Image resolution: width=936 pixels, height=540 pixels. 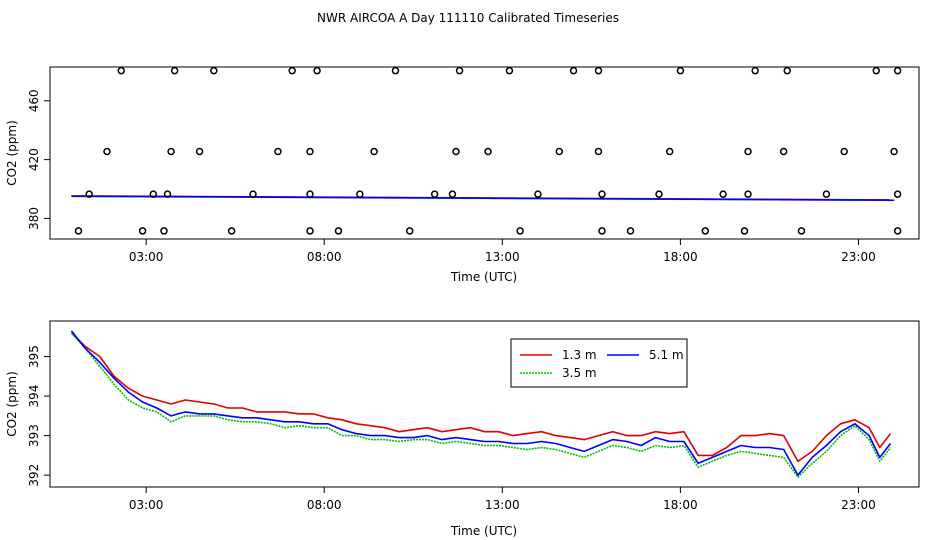 What do you see at coordinates (146, 257) in the screenshot?
I see `top-x-tick-label: 03:00` at bounding box center [146, 257].